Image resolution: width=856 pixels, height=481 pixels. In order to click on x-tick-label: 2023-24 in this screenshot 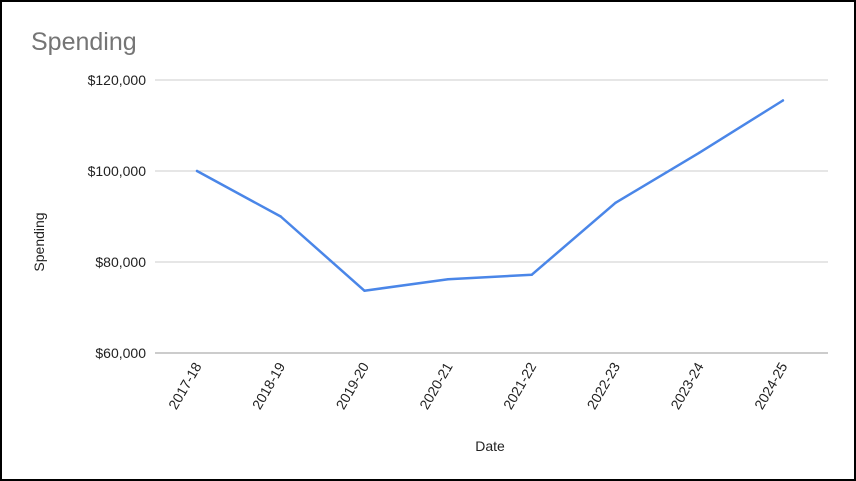, I will do `click(687, 385)`.